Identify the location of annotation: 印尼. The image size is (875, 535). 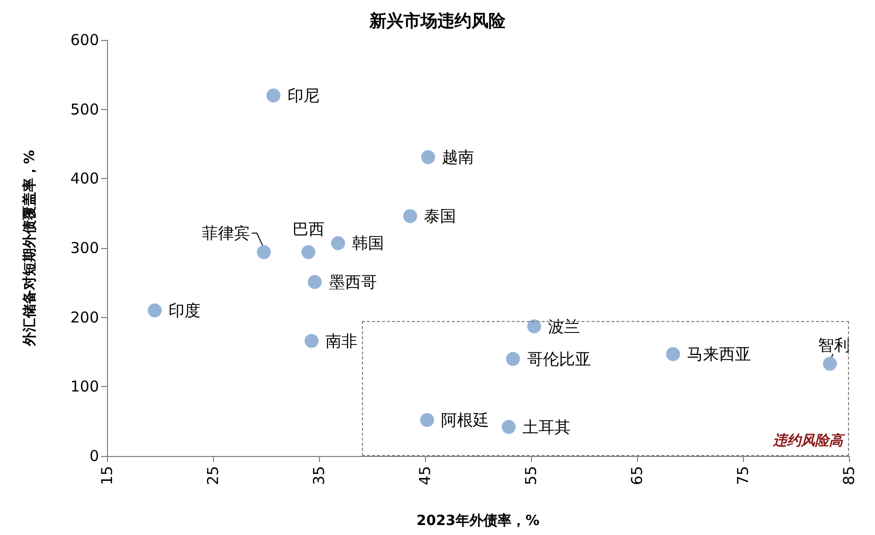
(303, 95).